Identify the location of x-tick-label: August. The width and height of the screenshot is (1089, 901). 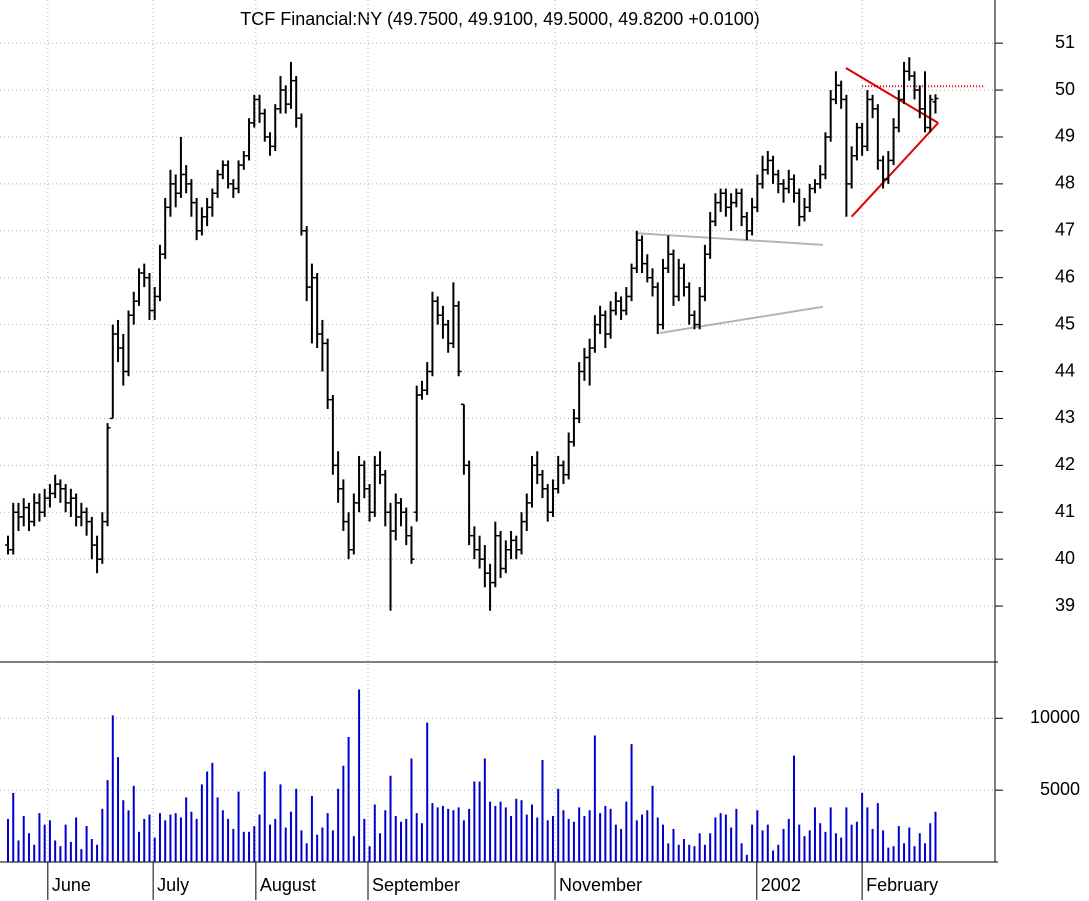
(288, 885).